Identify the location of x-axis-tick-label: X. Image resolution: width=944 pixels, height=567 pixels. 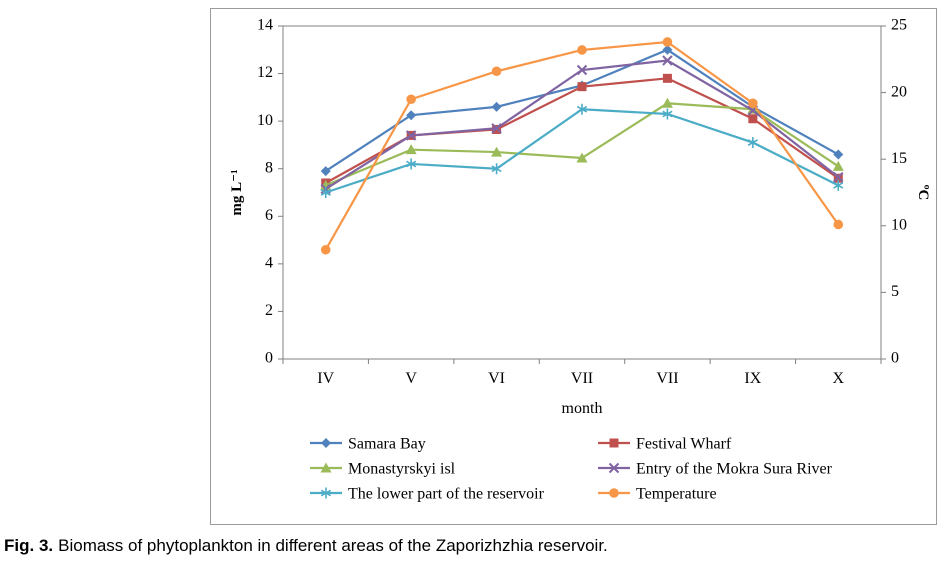
(839, 378).